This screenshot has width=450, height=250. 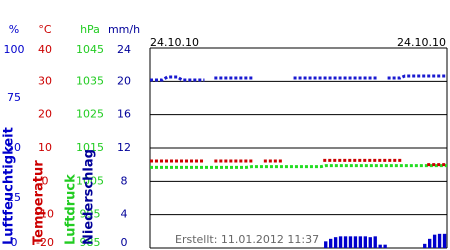 What do you see at coordinates (90, 242) in the screenshot?
I see `y-tick-label: 985` at bounding box center [90, 242].